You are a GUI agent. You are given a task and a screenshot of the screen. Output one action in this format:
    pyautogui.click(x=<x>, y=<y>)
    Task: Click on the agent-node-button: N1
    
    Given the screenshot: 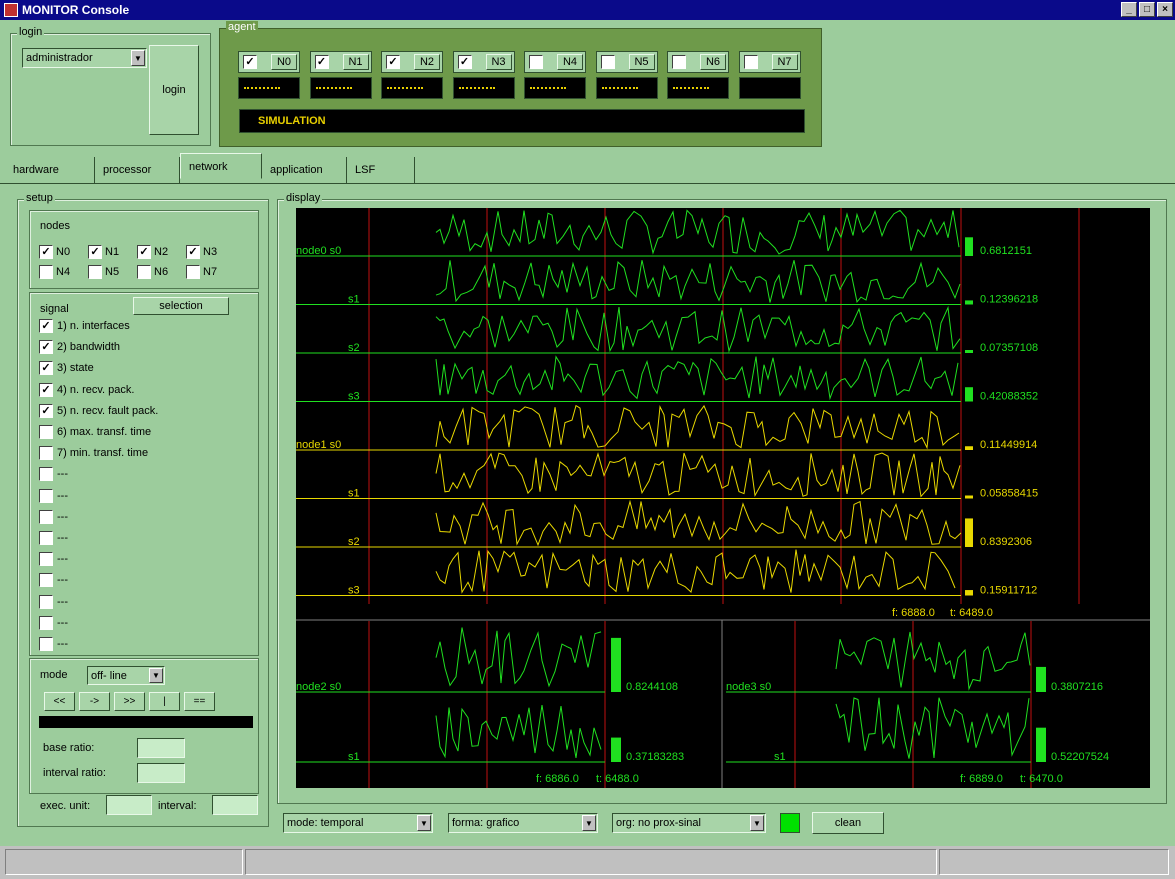 What is the action you would take?
    pyautogui.click(x=355, y=62)
    